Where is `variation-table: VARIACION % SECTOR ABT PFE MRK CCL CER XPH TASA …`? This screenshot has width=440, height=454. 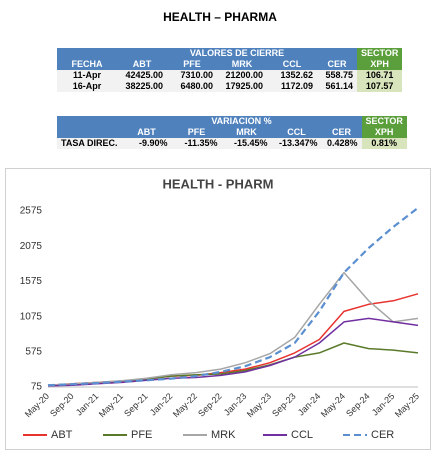 variation-table: VARIACION % SECTOR ABT PFE MRK CCL CER XPH TASA … is located at coordinates (232, 132).